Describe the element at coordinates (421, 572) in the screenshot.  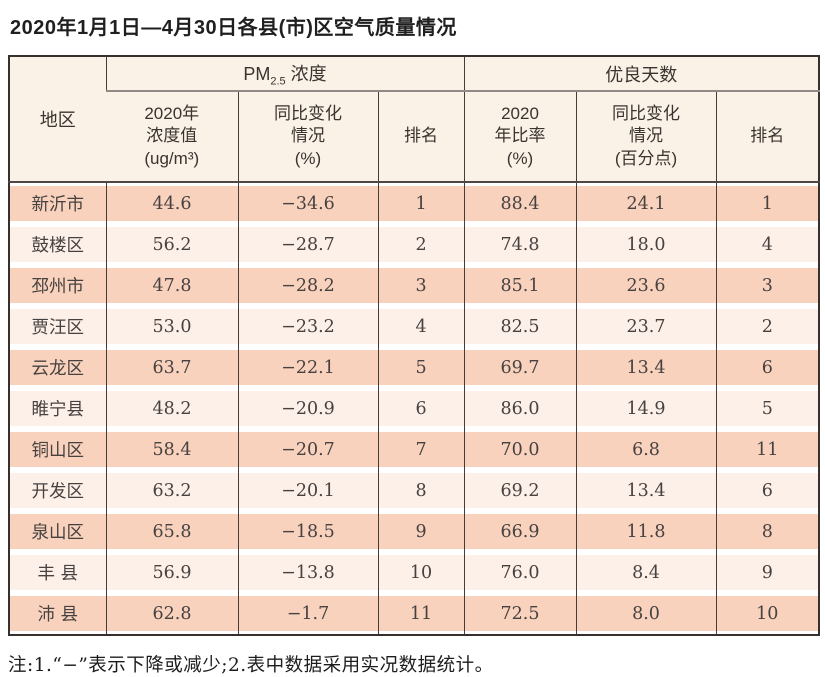
I see `pm-rank-cell: 10` at that location.